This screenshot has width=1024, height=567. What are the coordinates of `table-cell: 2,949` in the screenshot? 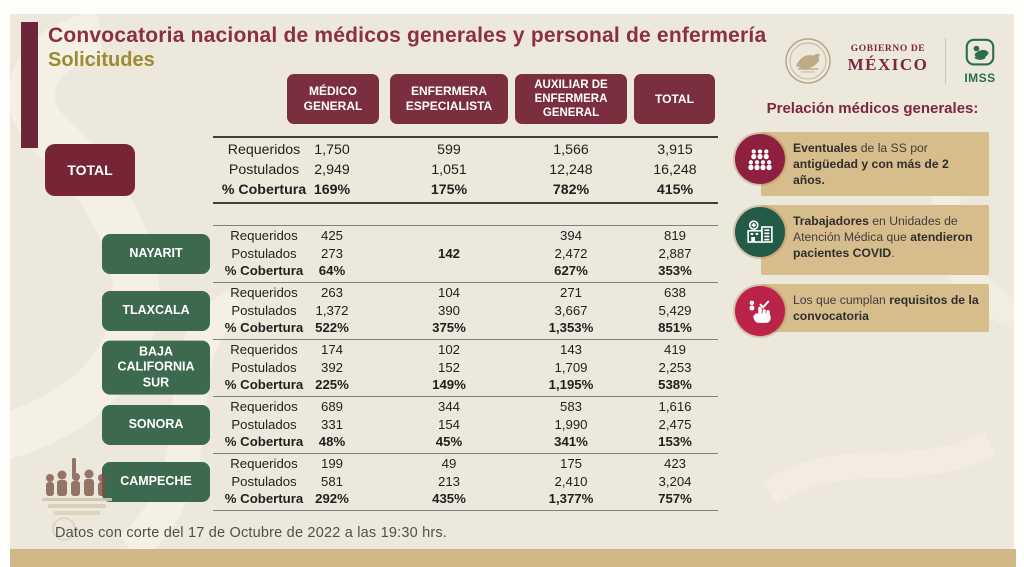 It's located at (332, 170).